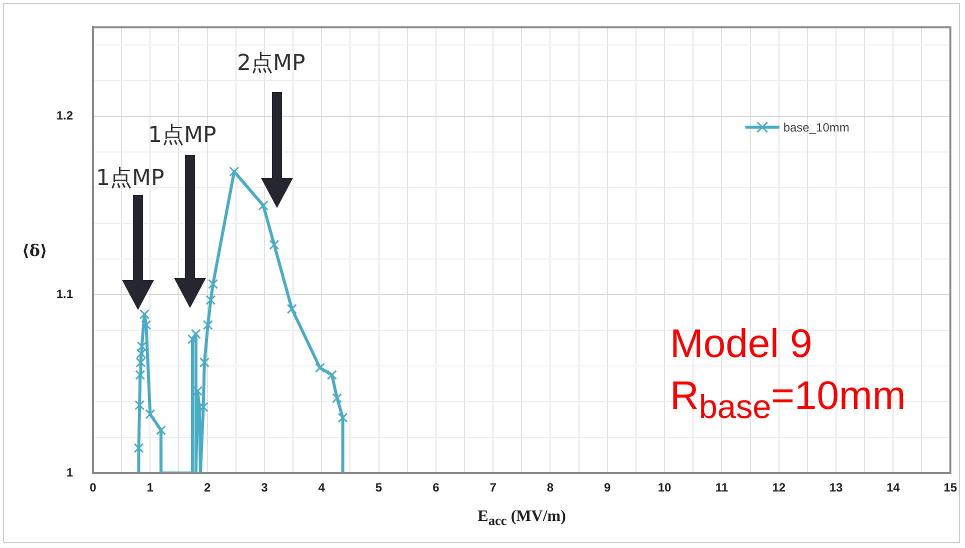  What do you see at coordinates (65, 115) in the screenshot?
I see `y-tick-label: 1.2` at bounding box center [65, 115].